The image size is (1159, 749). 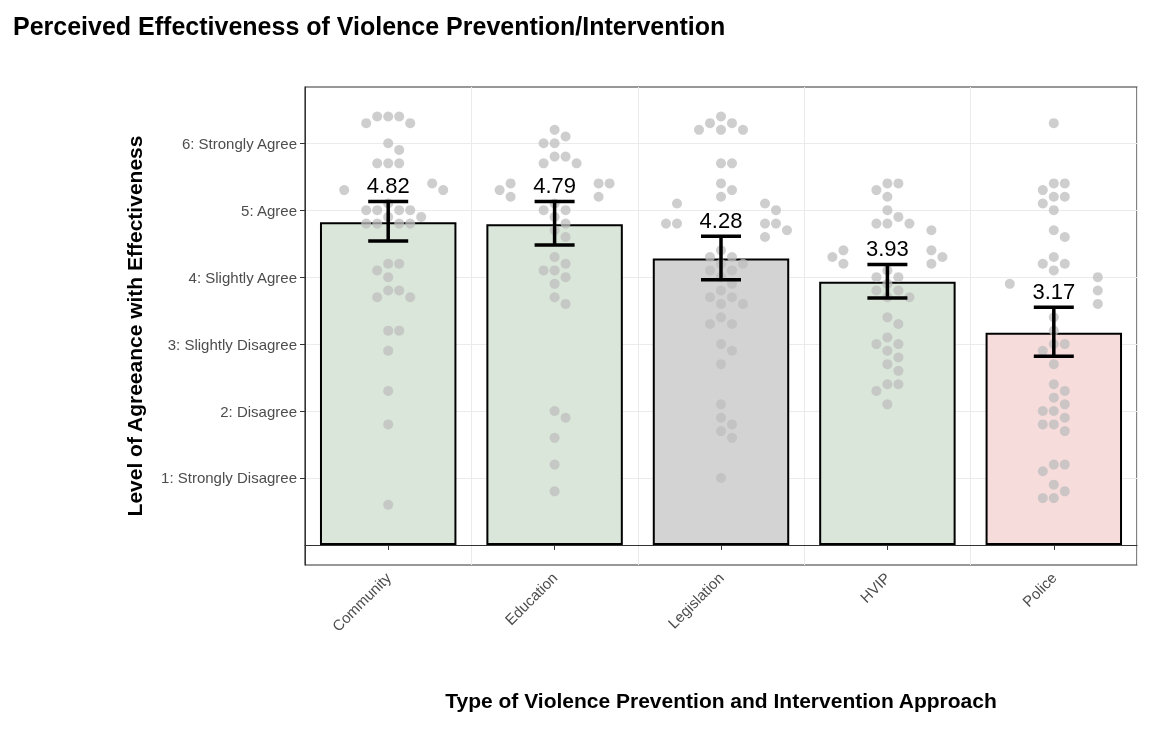 What do you see at coordinates (134, 326) in the screenshot?
I see `y-axis-title: Level of Agreeance with Effectiveness` at bounding box center [134, 326].